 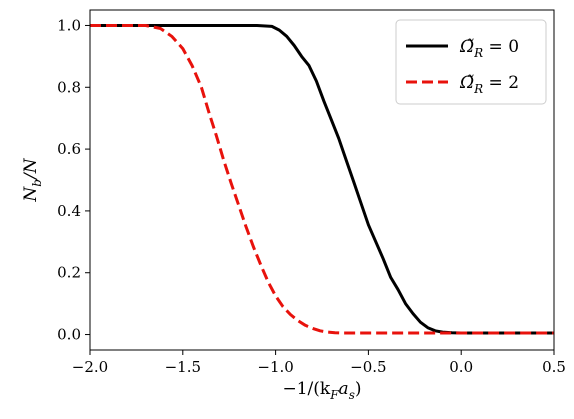 I want to click on y-tick-label: 0.8, so click(x=69, y=87).